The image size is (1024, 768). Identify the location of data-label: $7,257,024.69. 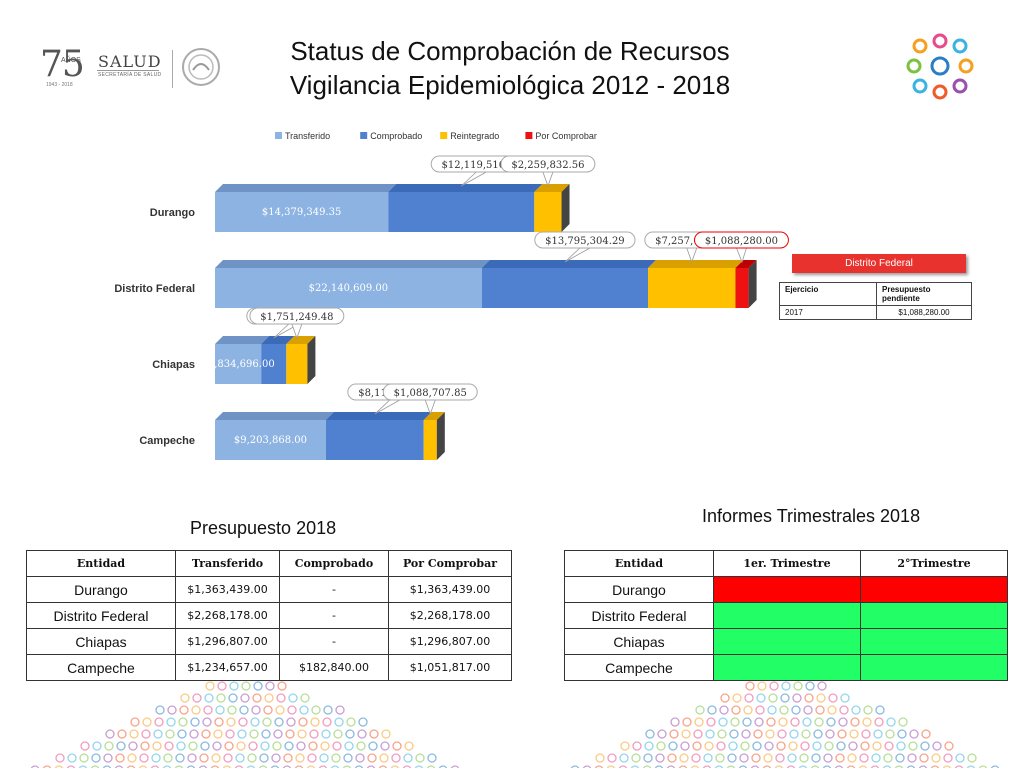
(691, 241).